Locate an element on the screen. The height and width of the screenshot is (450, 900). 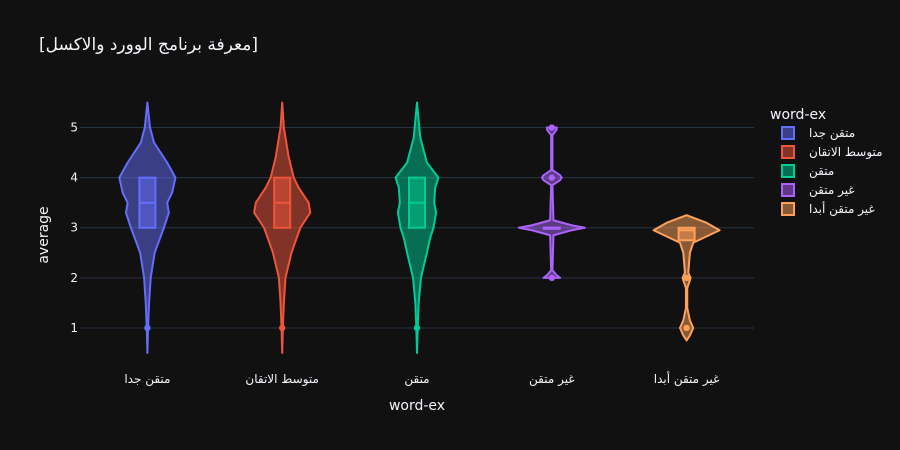
legend-item: غير متقن أبدا is located at coordinates (828, 209).